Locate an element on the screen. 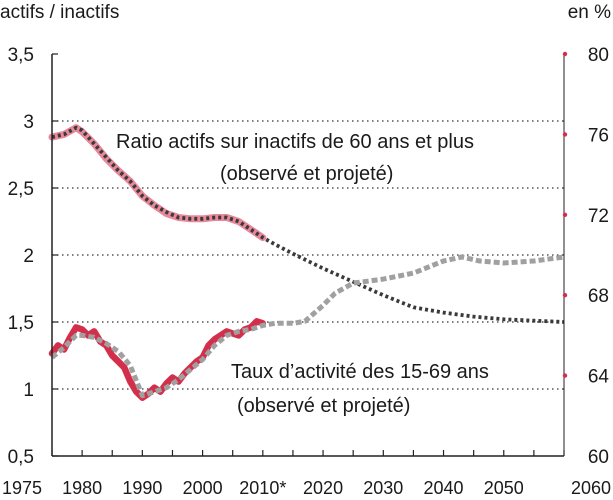 The image size is (613, 500). x-tick-label: 1975 is located at coordinates (22, 488).